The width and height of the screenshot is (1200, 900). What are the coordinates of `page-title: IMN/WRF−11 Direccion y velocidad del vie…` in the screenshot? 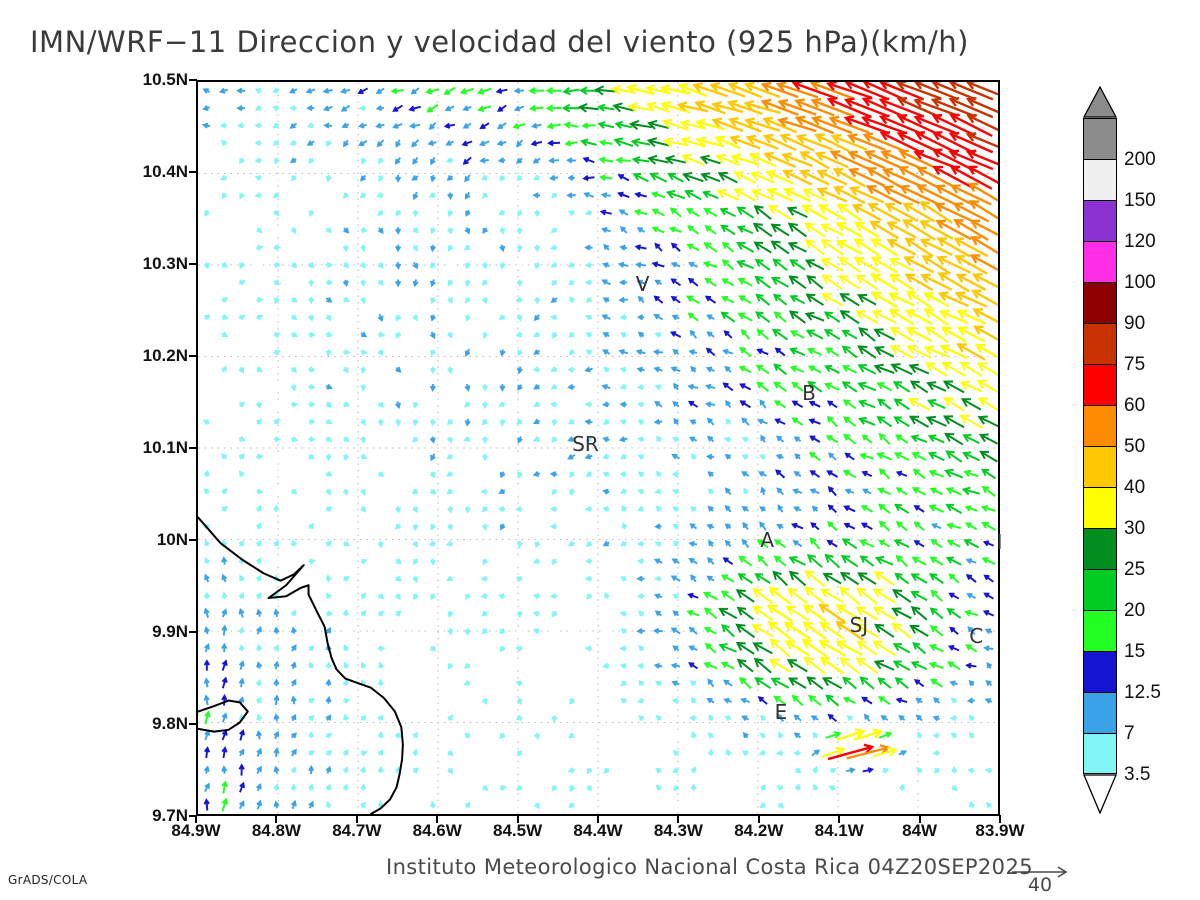 It's located at (499, 42).